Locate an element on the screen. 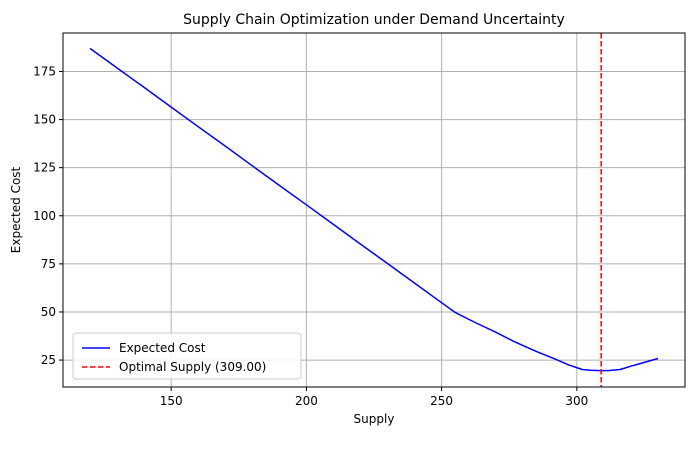 This screenshot has height=470, width=695. x-tick-label: 250 is located at coordinates (441, 401).